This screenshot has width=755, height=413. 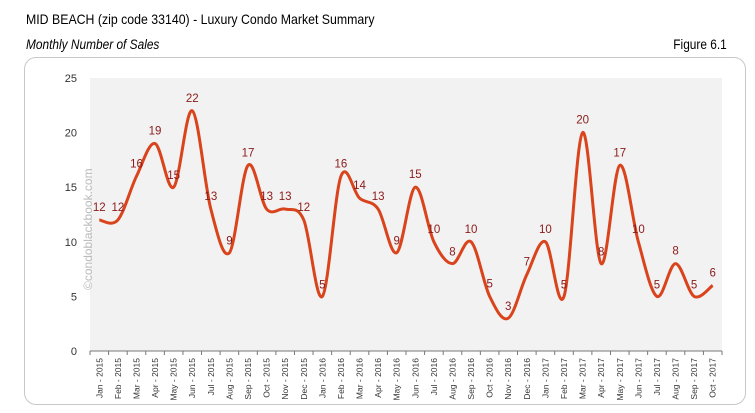 What do you see at coordinates (155, 378) in the screenshot?
I see `x-tick-label: Apr - 2015` at bounding box center [155, 378].